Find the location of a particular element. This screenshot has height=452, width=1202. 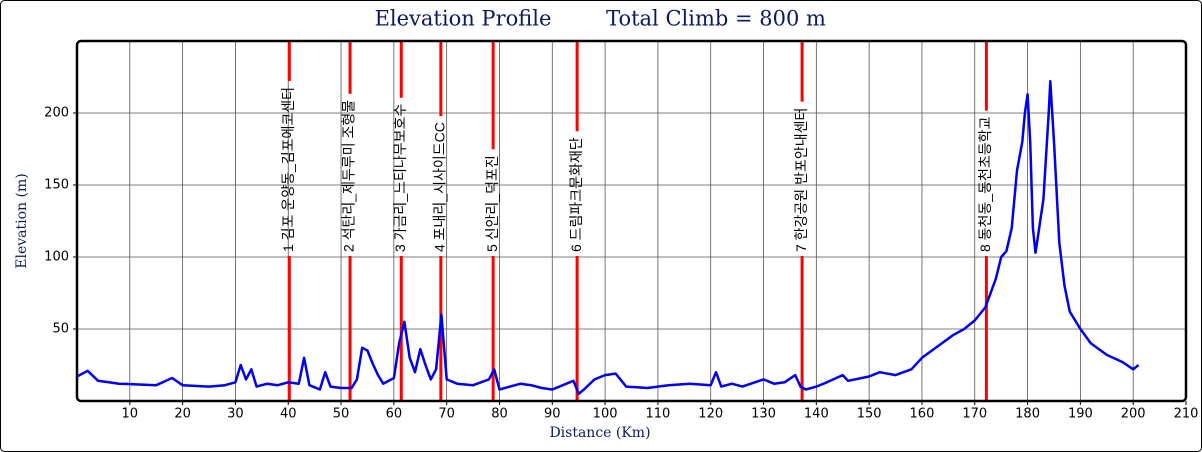

x-tick-label: 170 is located at coordinates (974, 414).